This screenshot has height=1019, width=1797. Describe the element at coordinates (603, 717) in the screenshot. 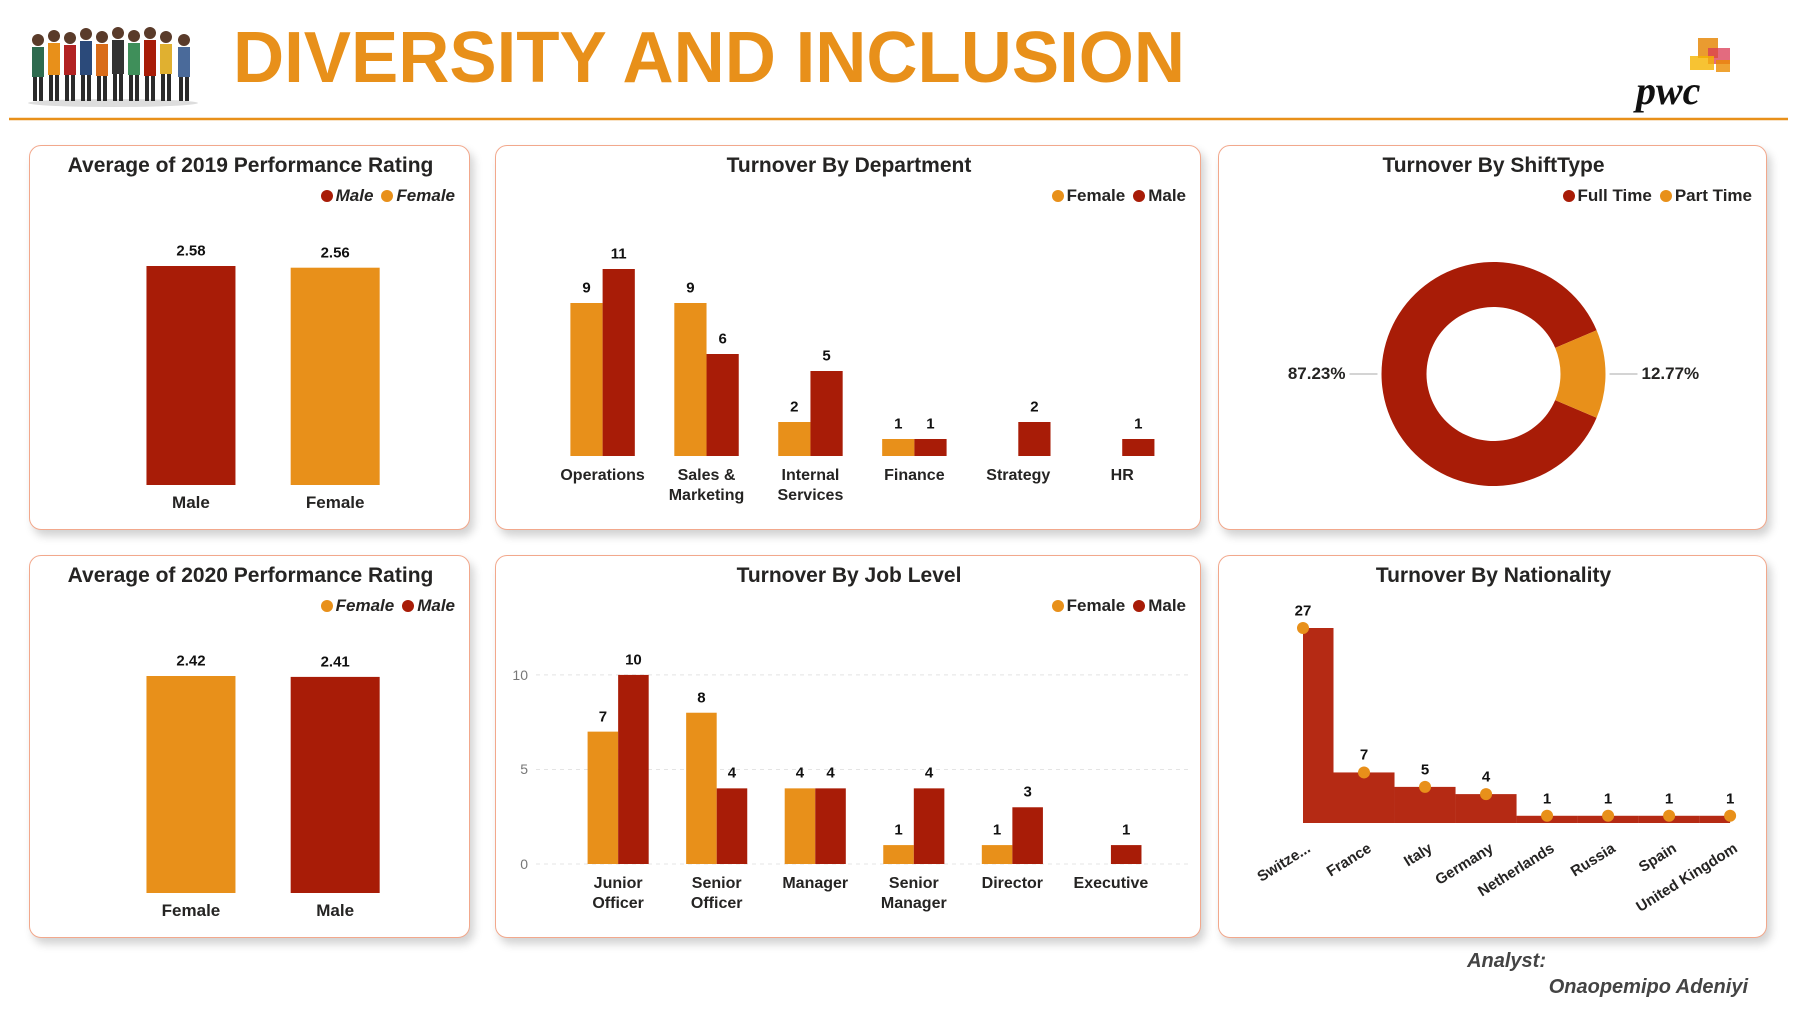

I see `value-label: 7` at that location.